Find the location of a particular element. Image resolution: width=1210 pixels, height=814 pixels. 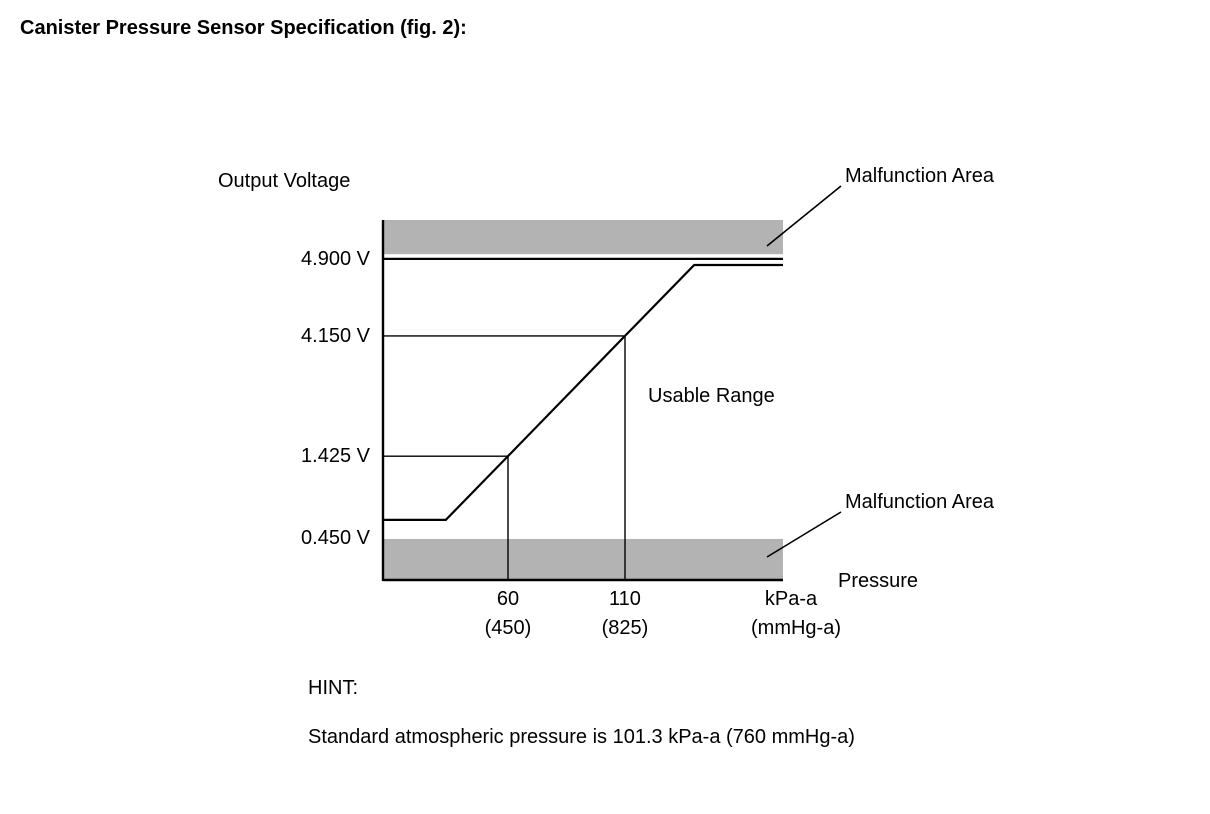

x-tick-450: (450) is located at coordinates (508, 628).